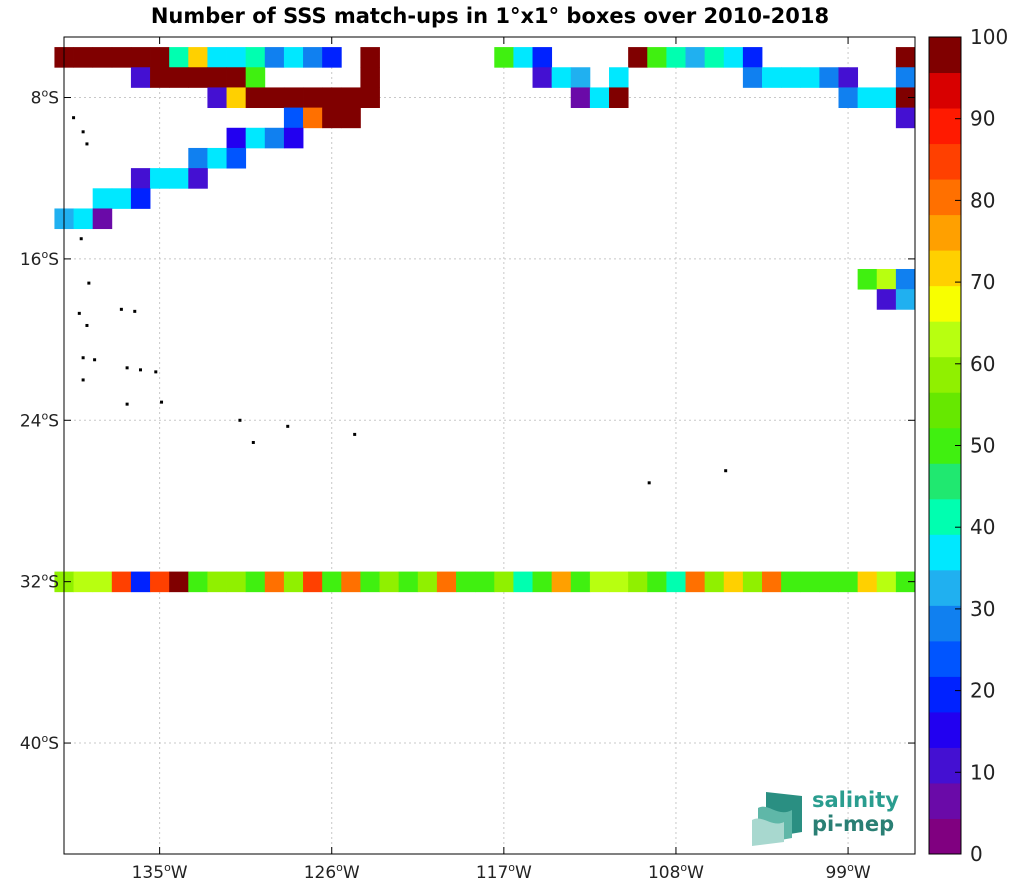  I want to click on colorbar-tick-label: 30, so click(982, 609).